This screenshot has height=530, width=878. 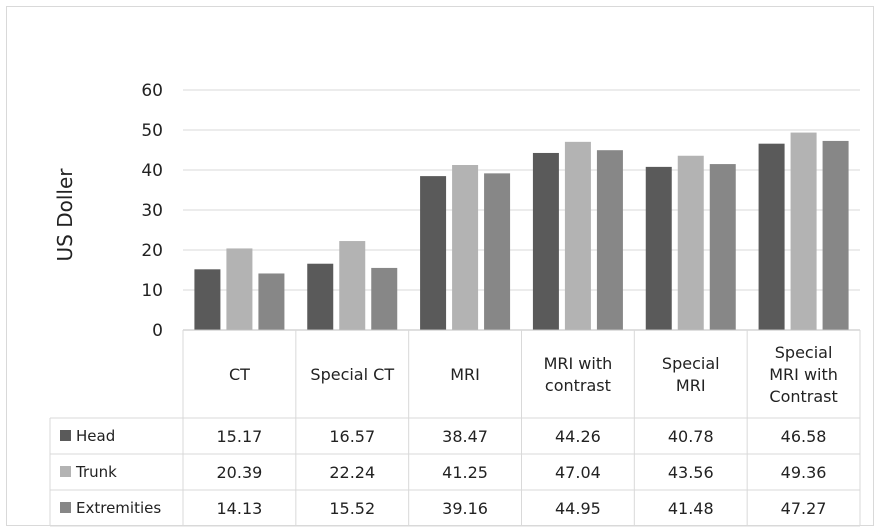 What do you see at coordinates (65, 435) in the screenshot?
I see `legend-swatch-head` at bounding box center [65, 435].